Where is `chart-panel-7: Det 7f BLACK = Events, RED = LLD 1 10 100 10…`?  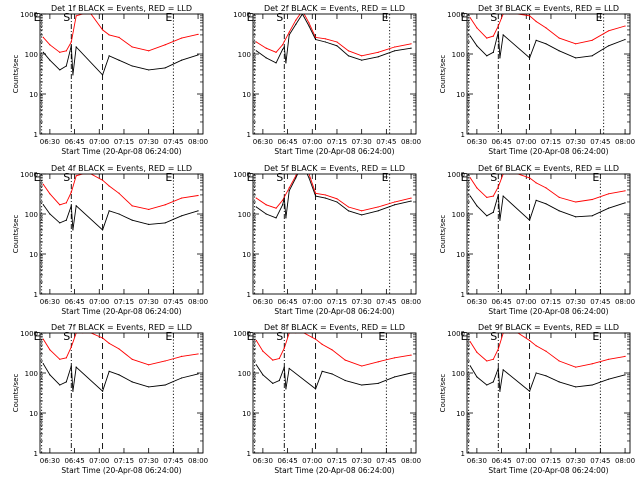 chart-panel-7: Det 7f BLACK = Events, RED = LLD 1 10 100 10… is located at coordinates (110, 399).